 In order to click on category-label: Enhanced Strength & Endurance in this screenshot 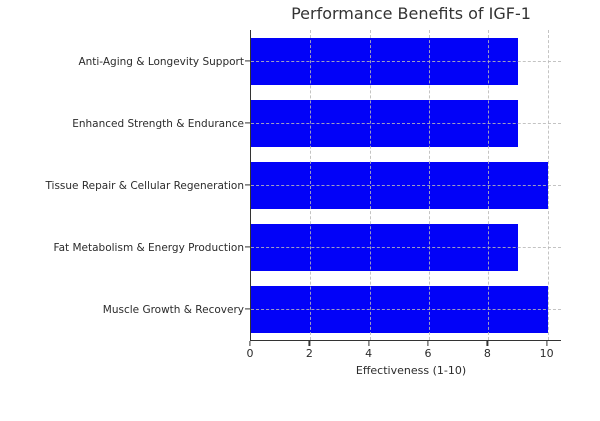, I will do `click(158, 124)`.